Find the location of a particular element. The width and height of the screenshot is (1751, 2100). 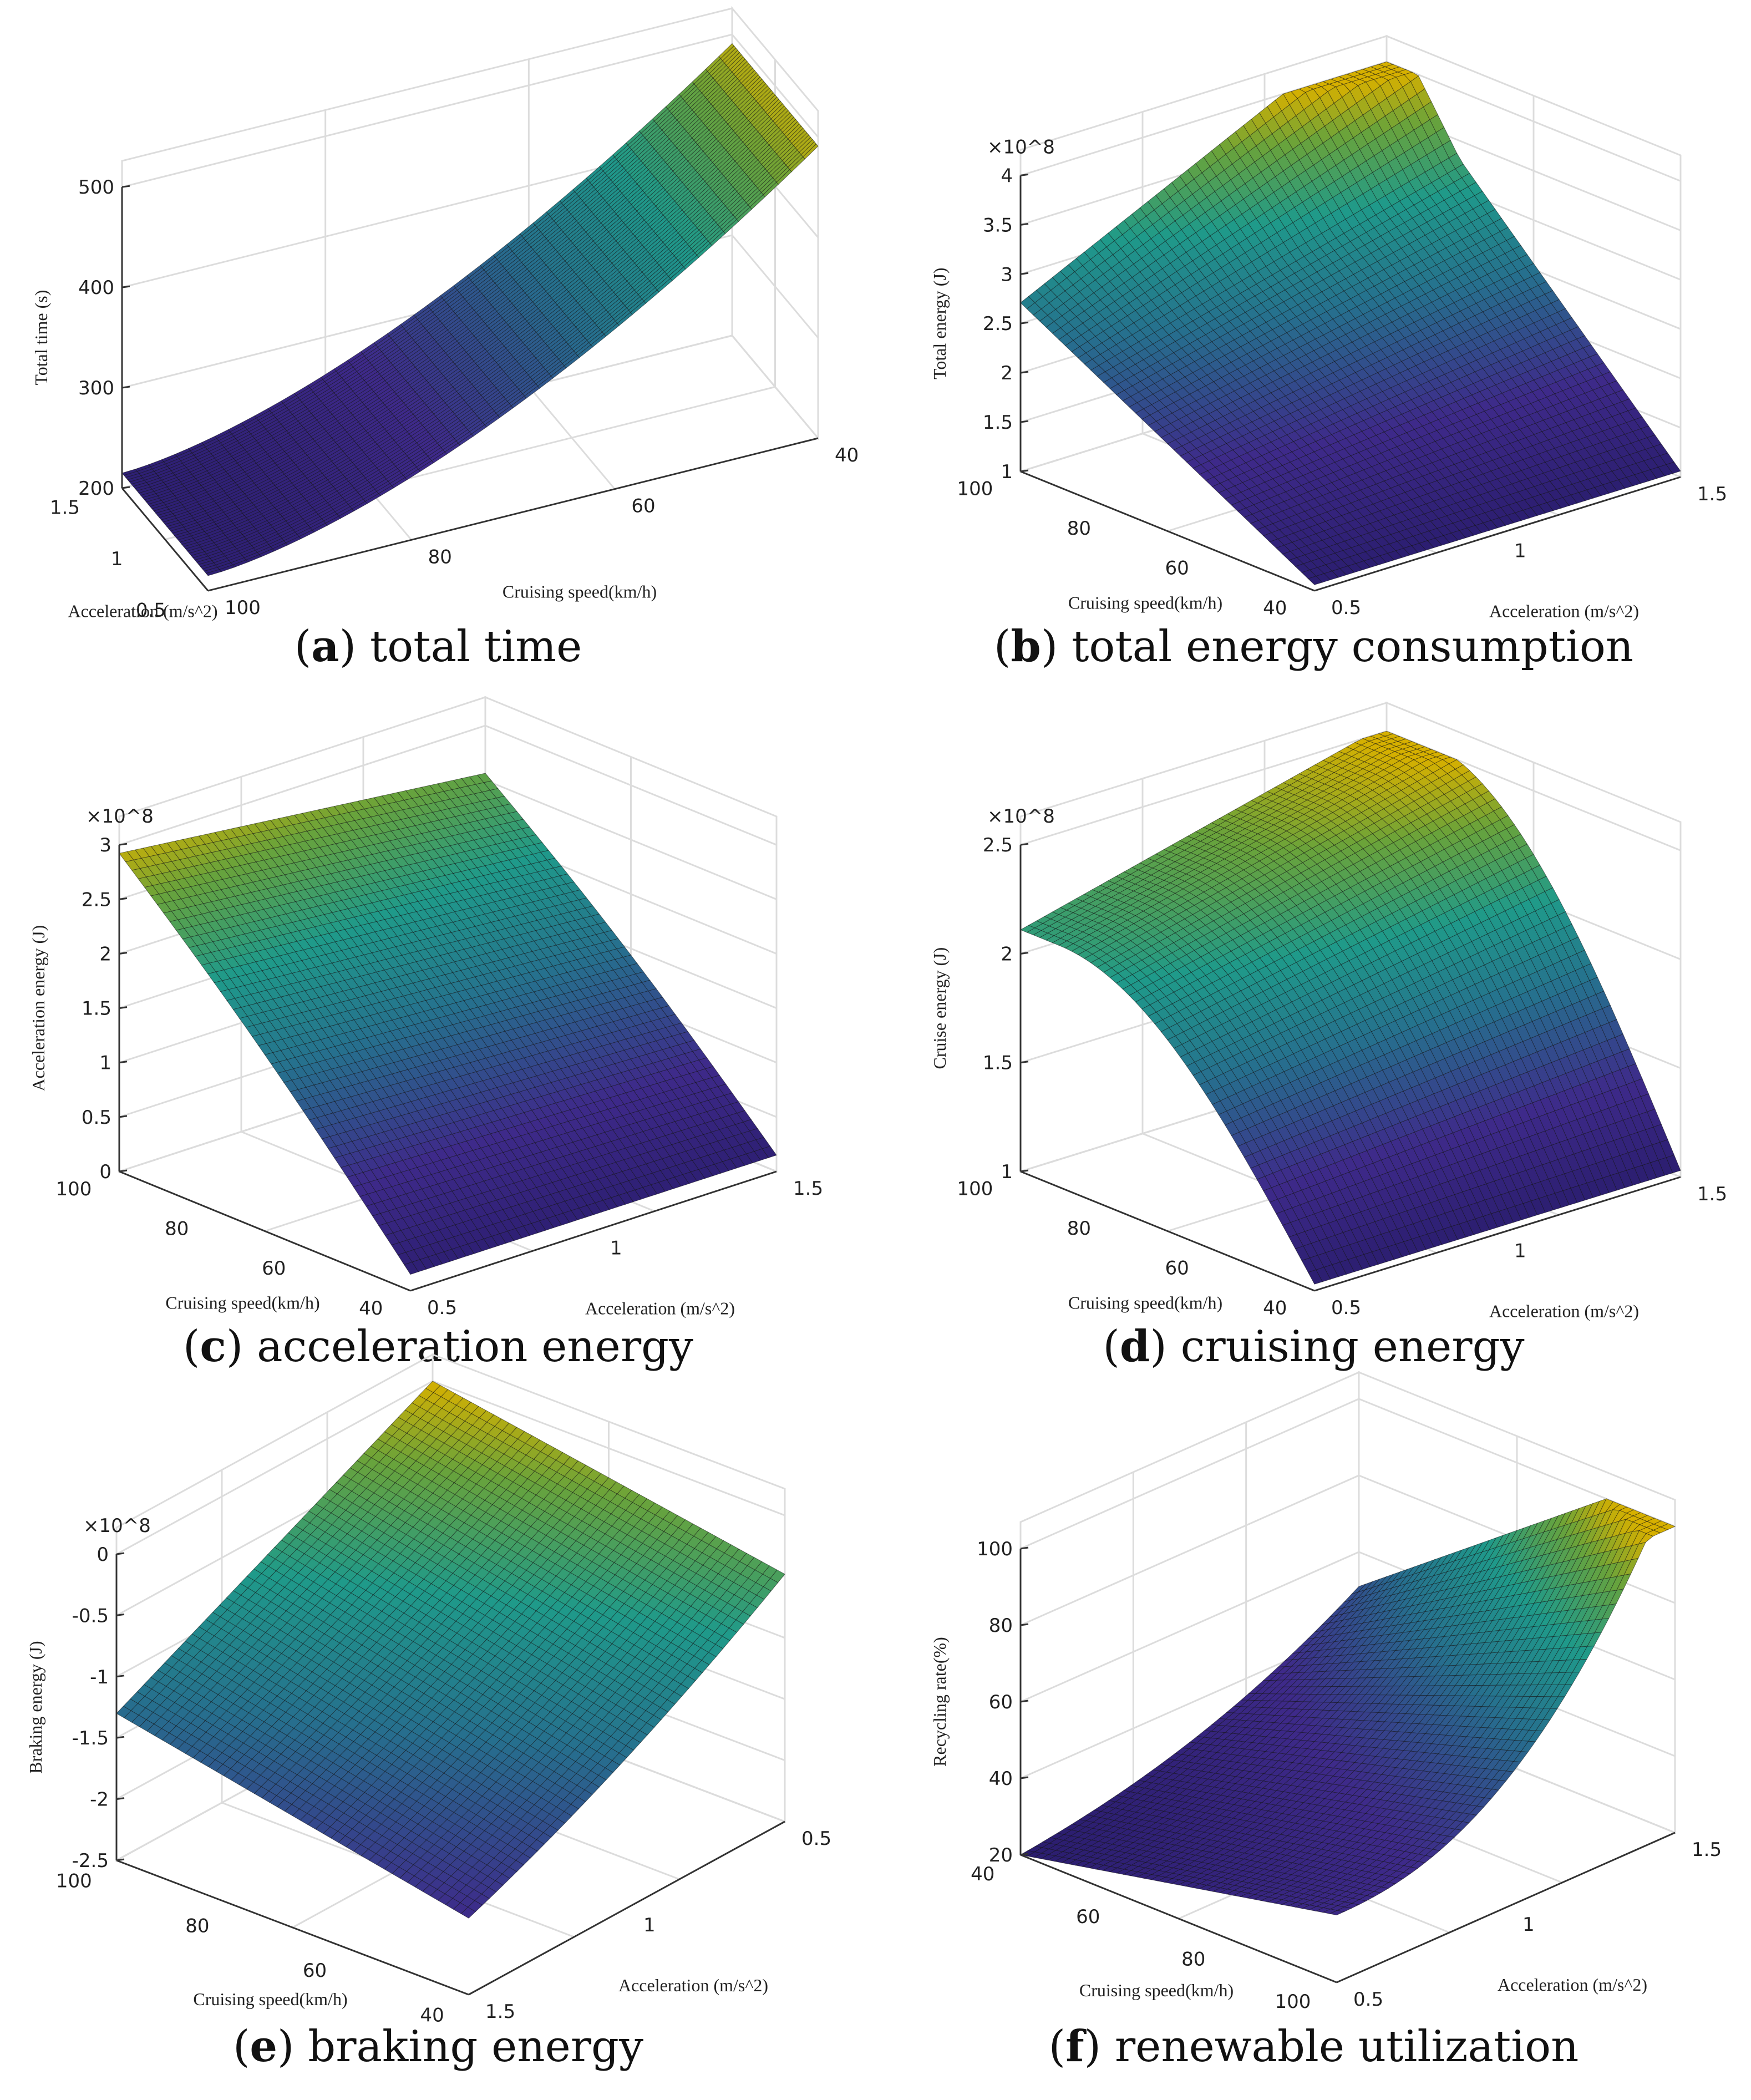

left-tick-label: 40 is located at coordinates (1275, 608).